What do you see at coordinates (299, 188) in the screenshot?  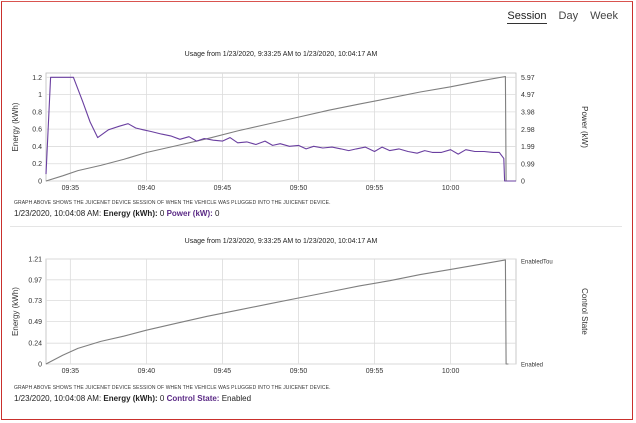 I see `chart1-x-tick-label: 09:50` at bounding box center [299, 188].